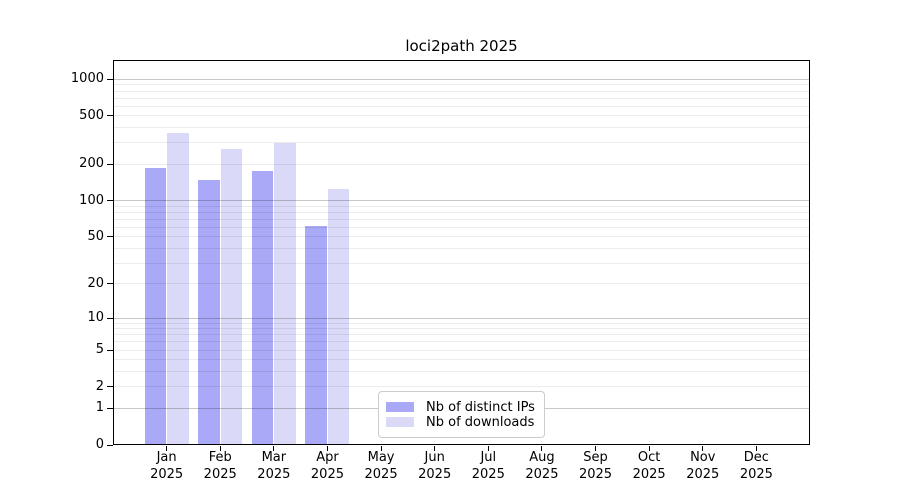 The image size is (900, 500). Describe the element at coordinates (595, 466) in the screenshot. I see `x-tick-label: Sep 2025` at that location.